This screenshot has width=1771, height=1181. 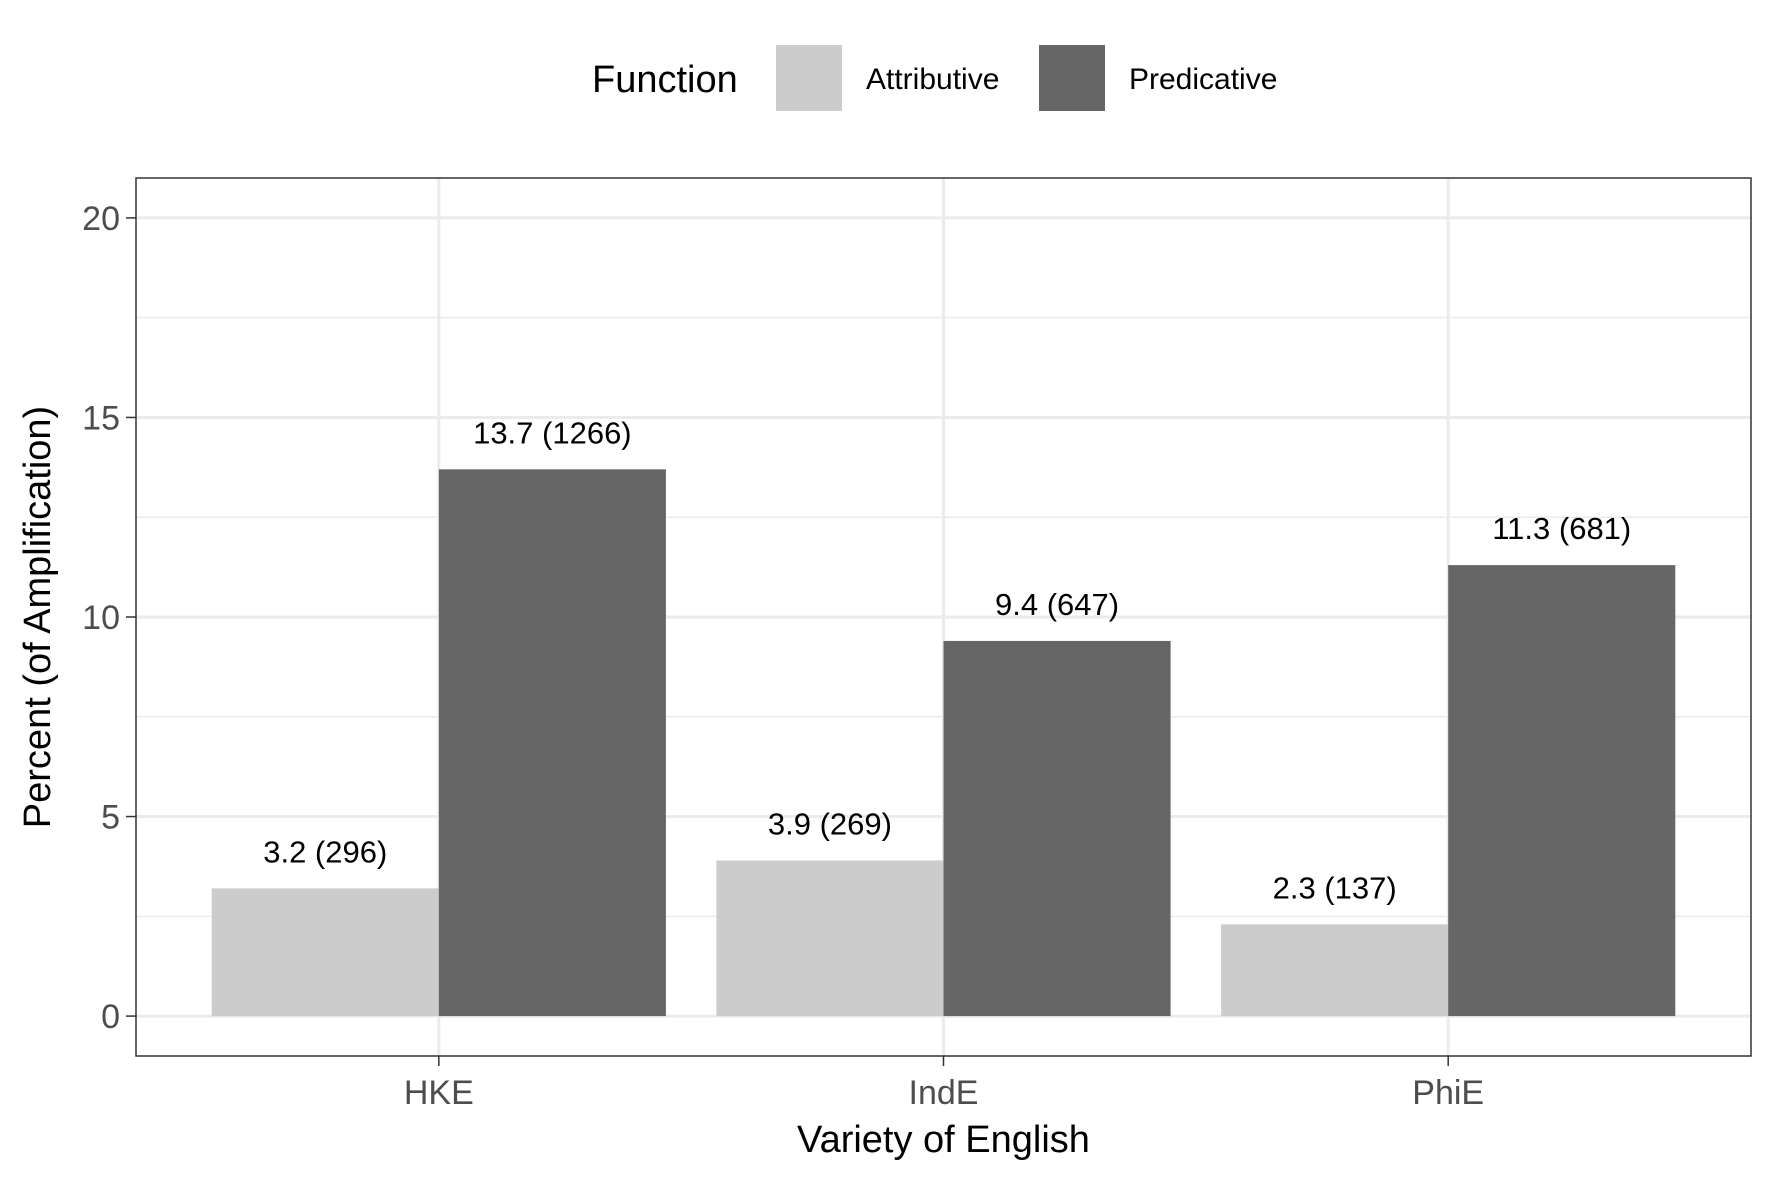 What do you see at coordinates (1335, 970) in the screenshot?
I see `bar-attributive-phie` at bounding box center [1335, 970].